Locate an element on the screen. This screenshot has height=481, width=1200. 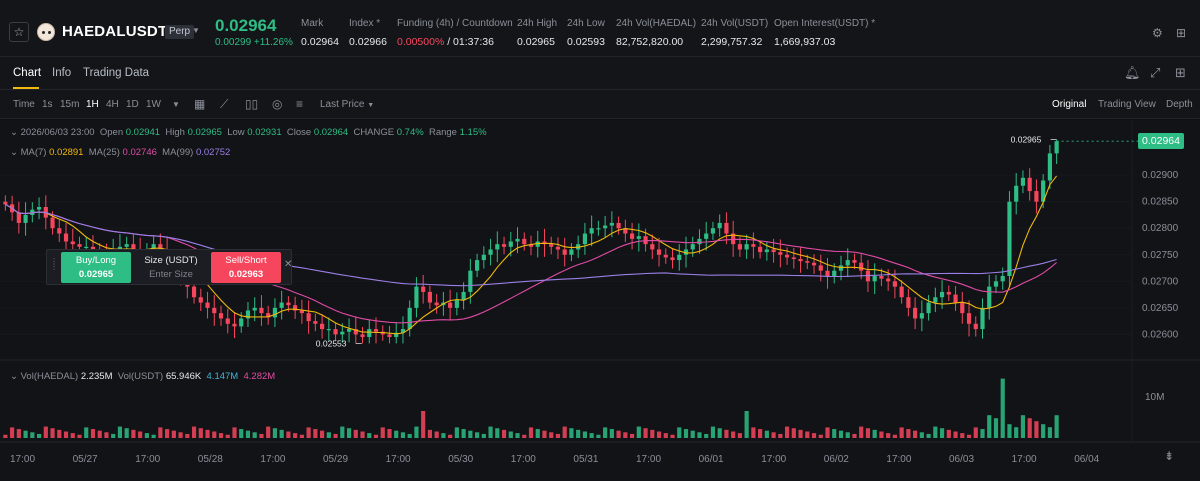
interval-1h: 1H is located at coordinates (92, 104).